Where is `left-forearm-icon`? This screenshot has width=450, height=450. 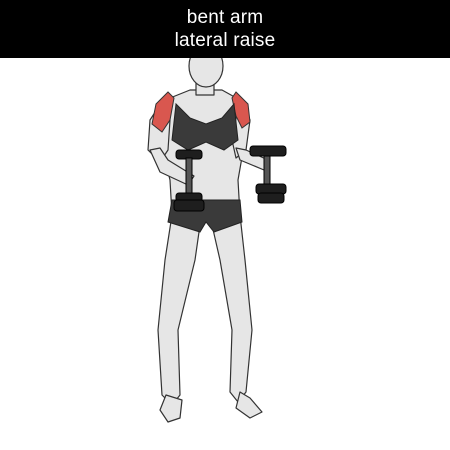
left-forearm-icon is located at coordinates (172, 166).